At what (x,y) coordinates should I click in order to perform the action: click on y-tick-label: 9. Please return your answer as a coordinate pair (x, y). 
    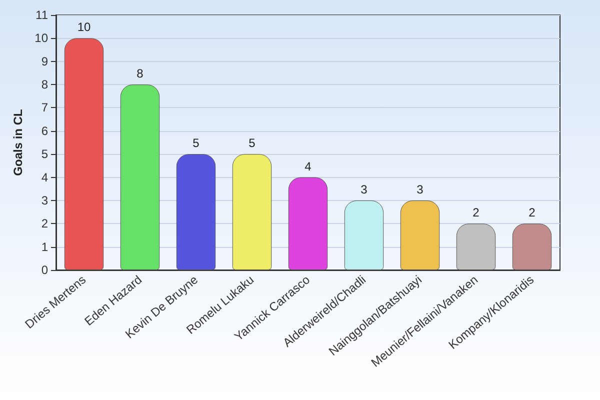
    Looking at the image, I should click on (44, 61).